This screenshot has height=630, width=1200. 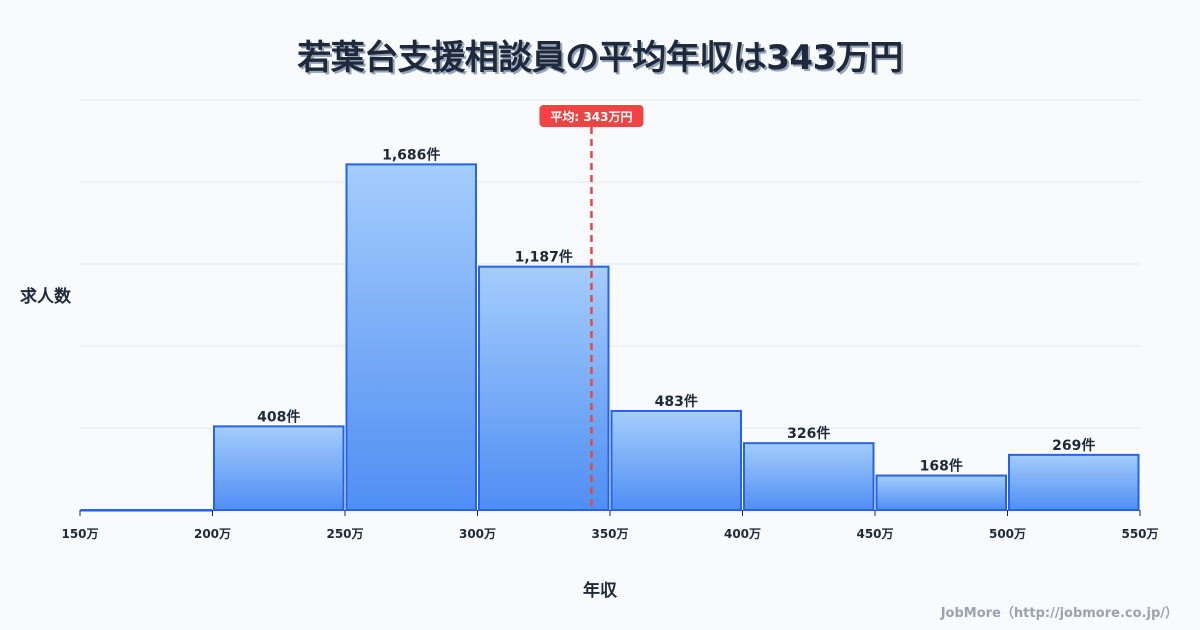 I want to click on source-credit: JobMore（http://jobmore.co.jp/）, so click(x=1059, y=613).